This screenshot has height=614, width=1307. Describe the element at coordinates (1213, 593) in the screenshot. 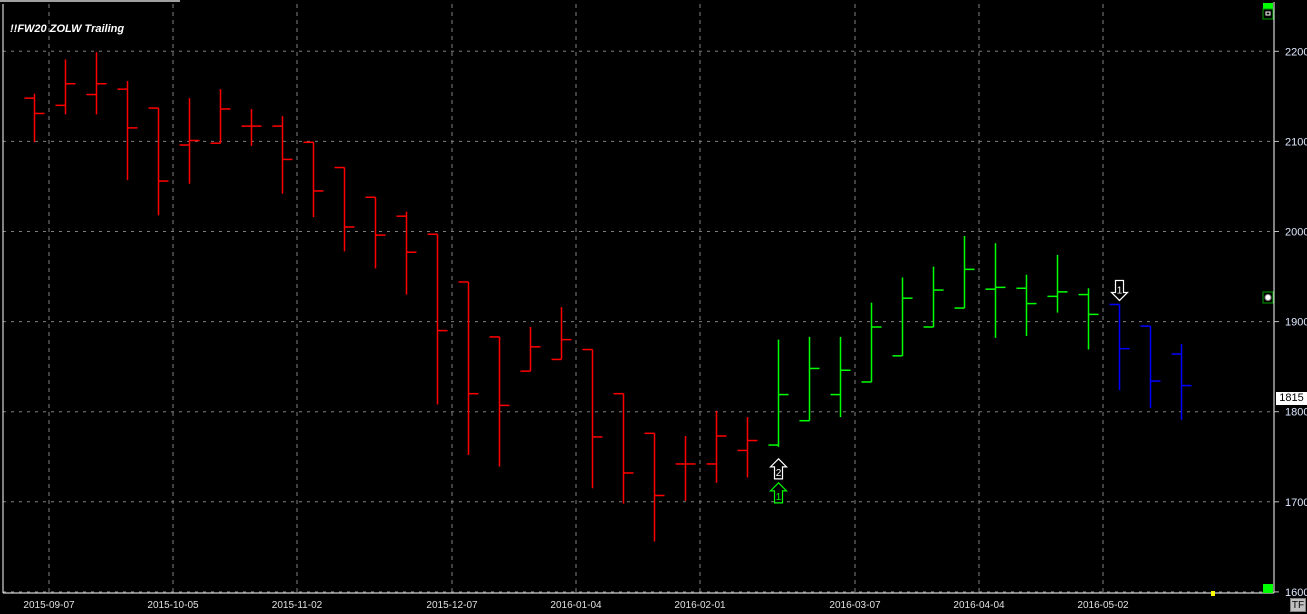

I see `time-marker` at that location.